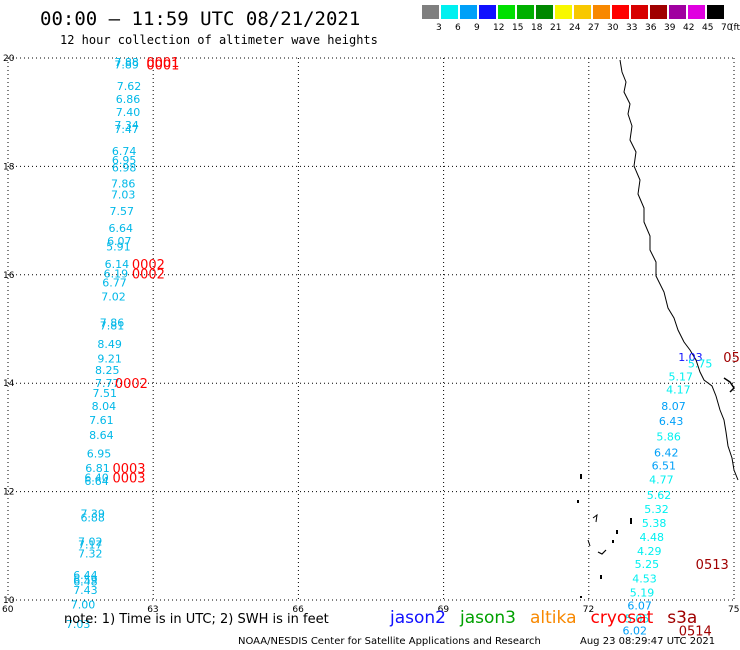  Describe the element at coordinates (444, 610) in the screenshot. I see `lon-tick-label: 69` at that location.